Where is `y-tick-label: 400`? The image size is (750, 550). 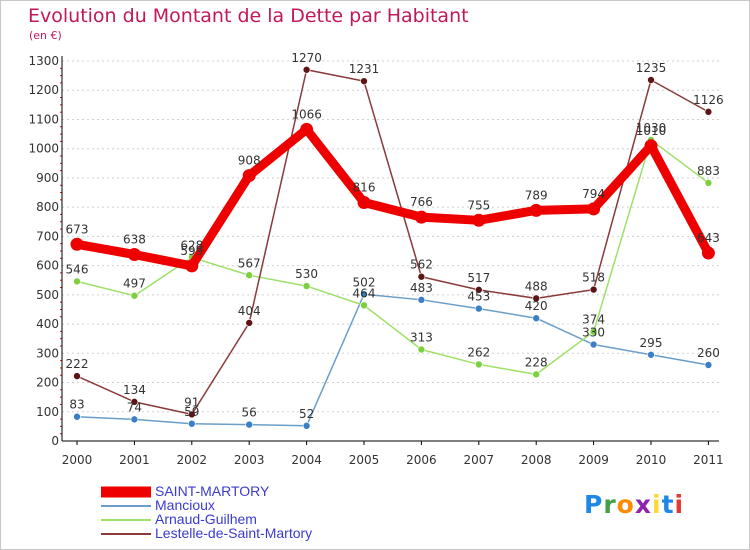
y-tick-label: 400 is located at coordinates (47, 324).